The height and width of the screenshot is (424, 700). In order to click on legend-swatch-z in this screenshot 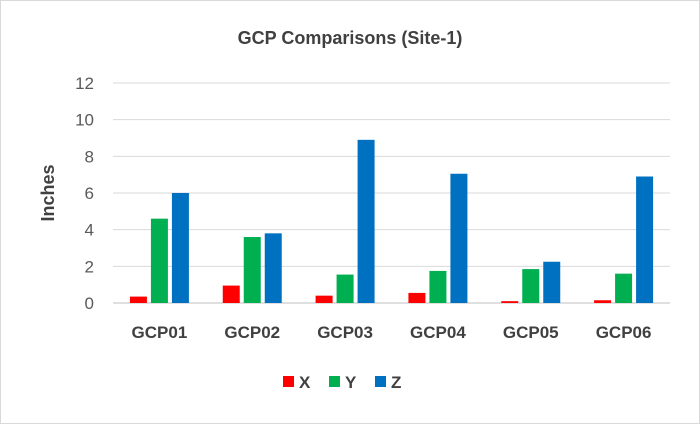, I will do `click(380, 381)`.